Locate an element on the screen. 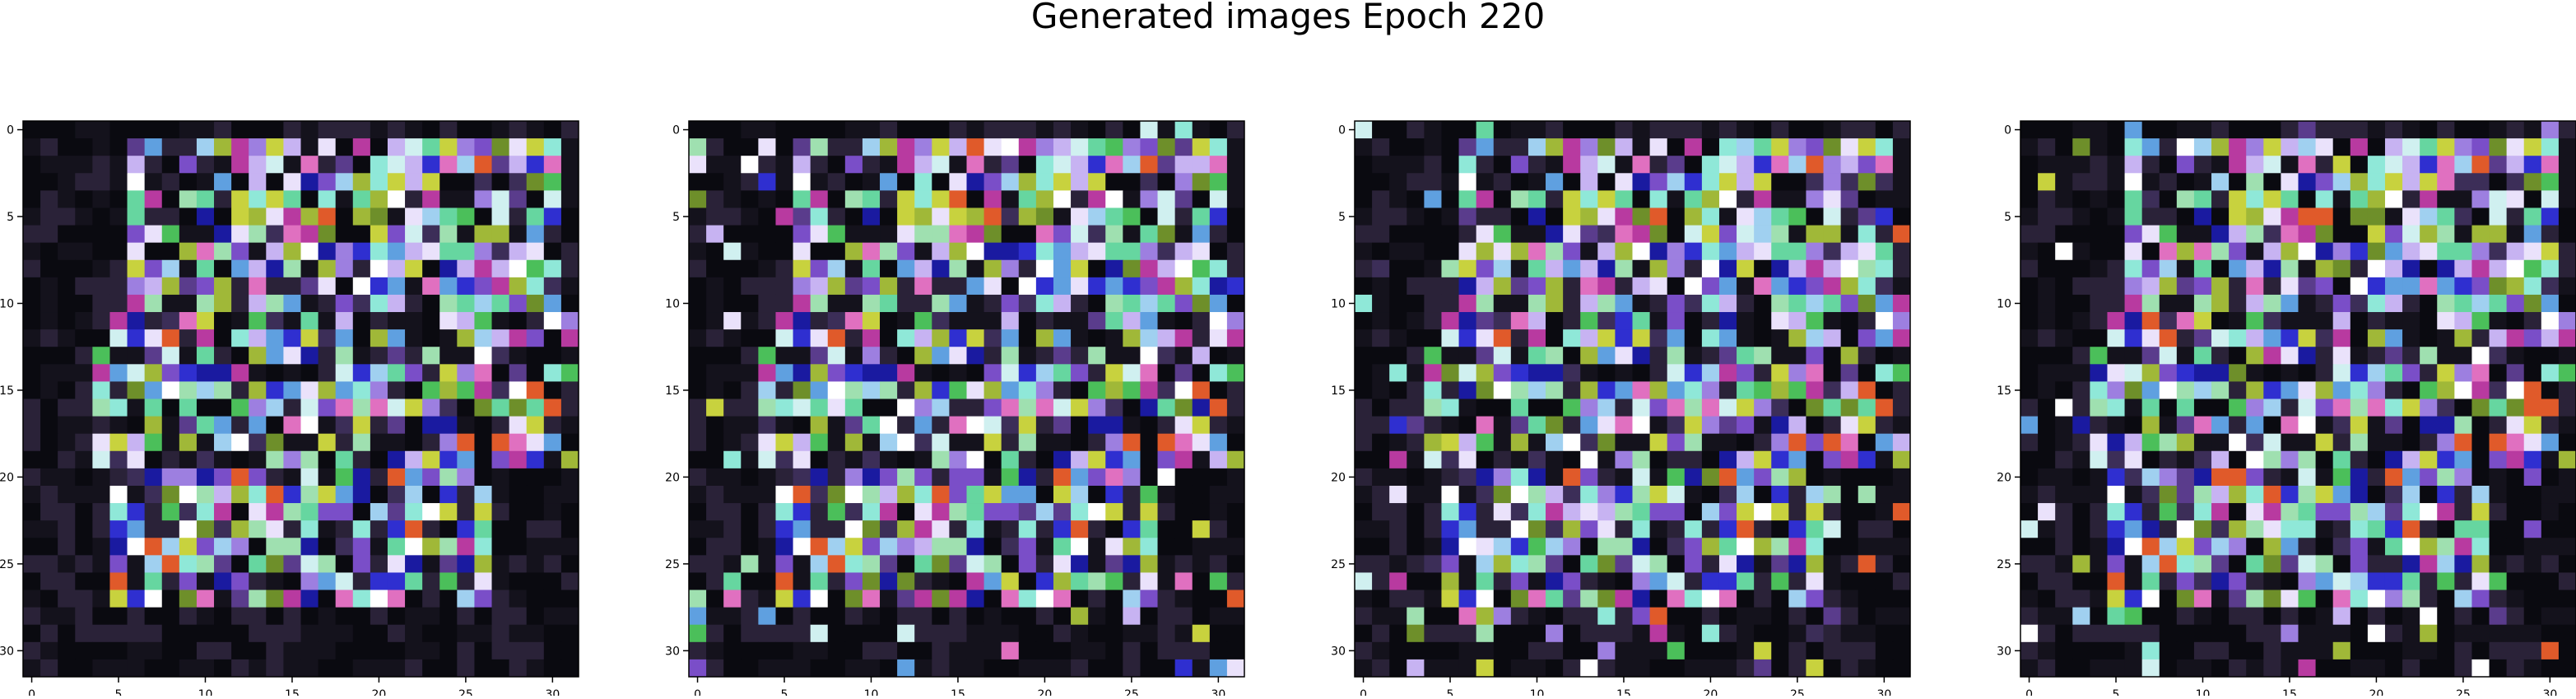  y-tick-label: 10 is located at coordinates (1338, 303).